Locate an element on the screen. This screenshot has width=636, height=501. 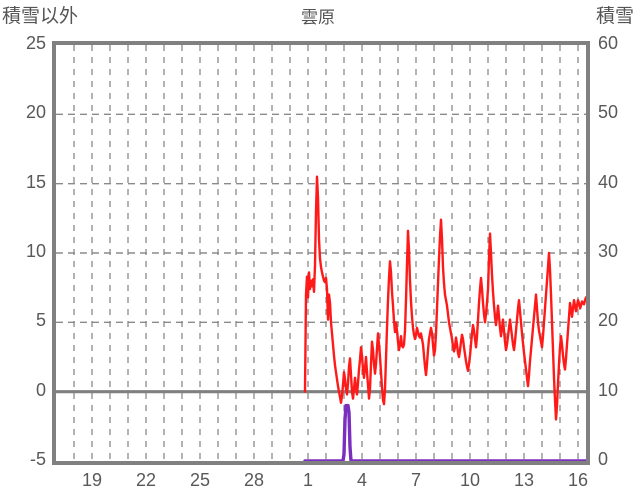
left-axis-unit-label: 積雪以外 is located at coordinates (40, 16).